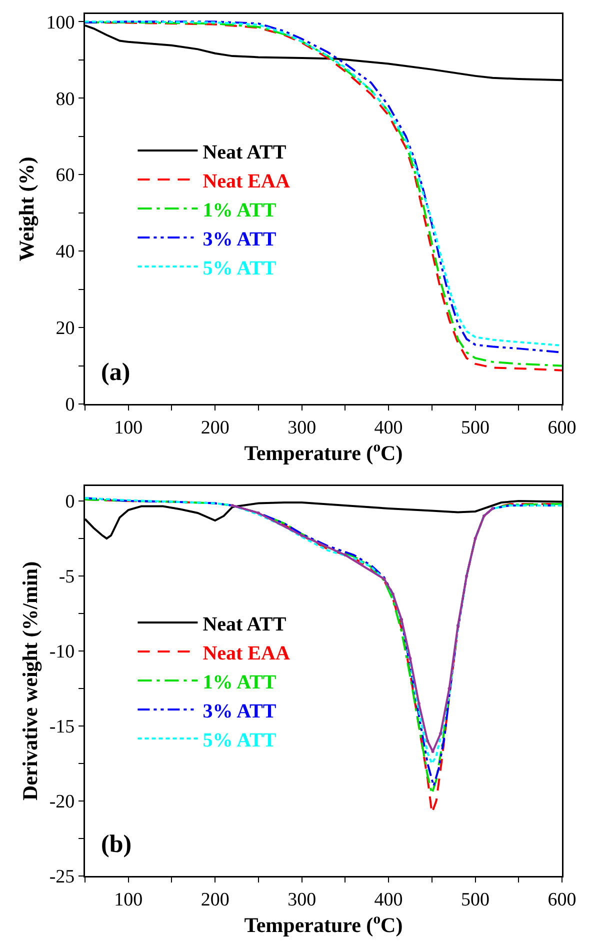 The image size is (590, 945). What do you see at coordinates (26, 209) in the screenshot?
I see `y-axis-title: Weight (%)` at bounding box center [26, 209].